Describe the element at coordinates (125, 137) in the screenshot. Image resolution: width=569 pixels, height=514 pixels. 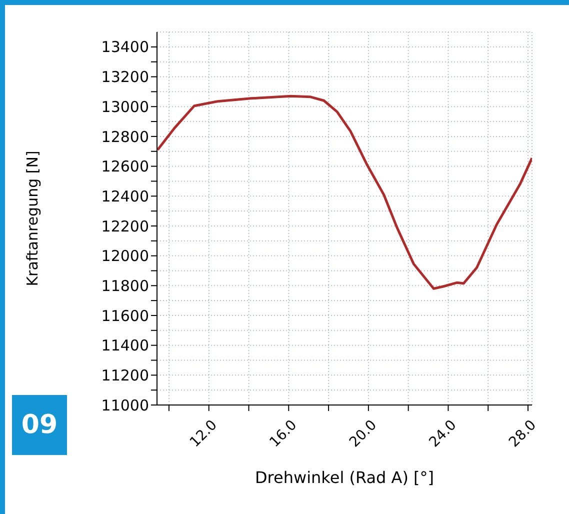
I see `y-tick-label: 12800` at that location.